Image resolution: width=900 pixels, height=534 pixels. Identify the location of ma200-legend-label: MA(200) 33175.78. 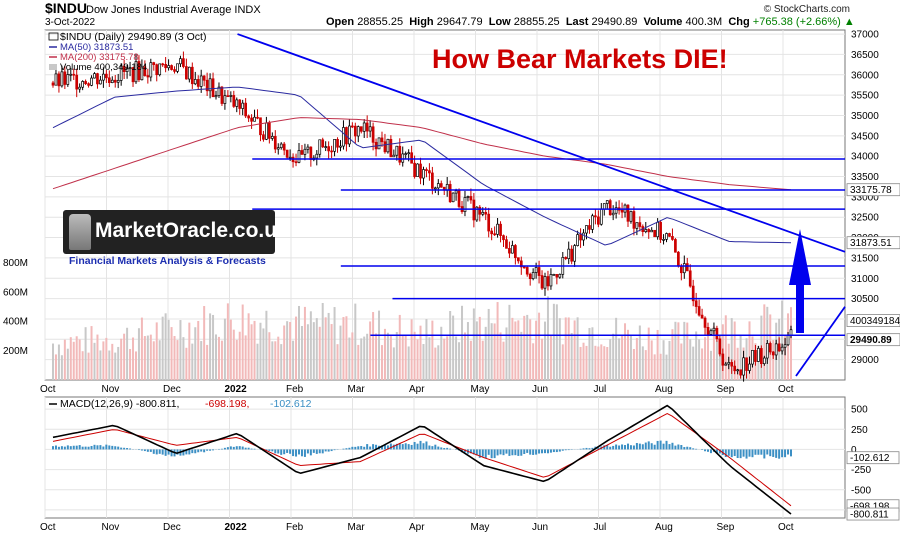
(99, 57).